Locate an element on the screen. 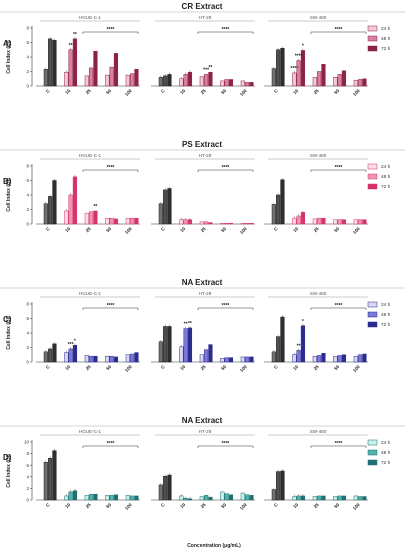 This screenshot has width=405, height=550. panel-label: D) is located at coordinates (7, 457).